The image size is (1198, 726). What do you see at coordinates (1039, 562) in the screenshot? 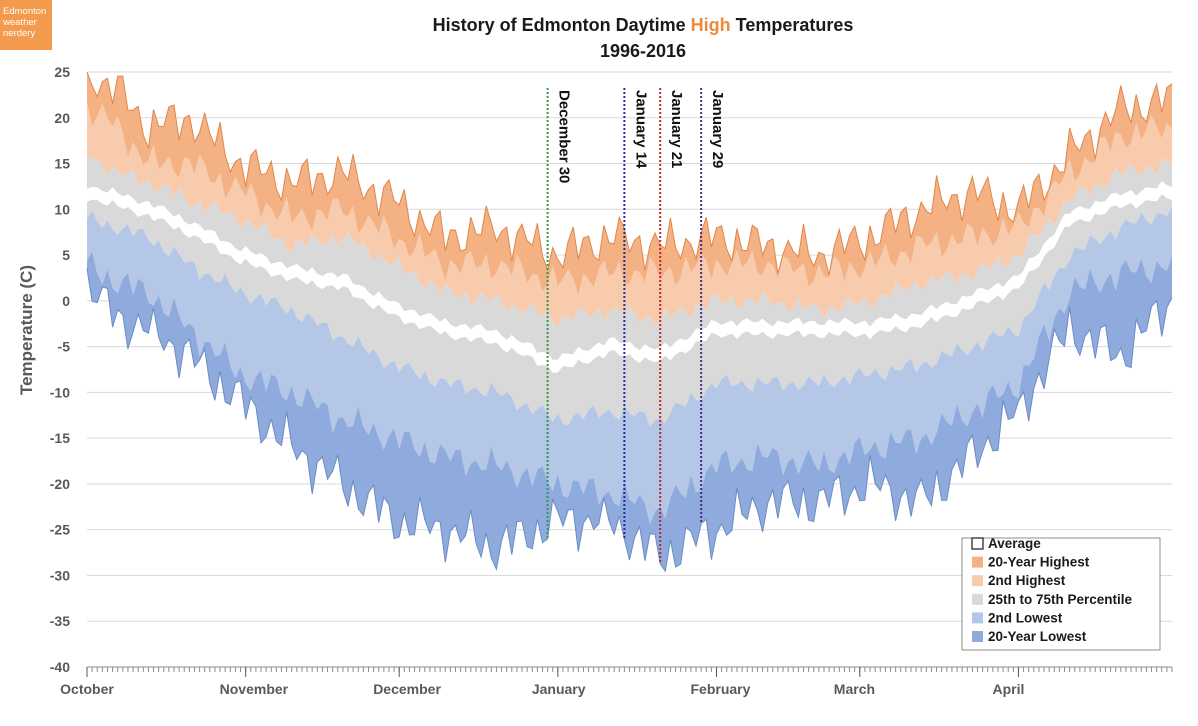
I see `legend-label: 20-Year Highest` at bounding box center [1039, 562].